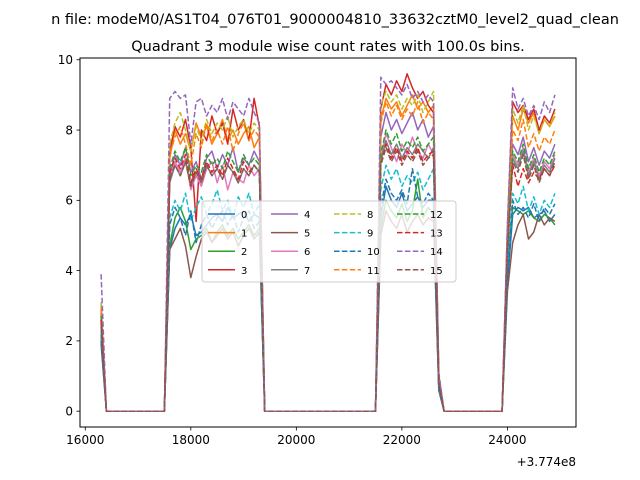 The height and width of the screenshot is (480, 640). Describe the element at coordinates (69, 271) in the screenshot. I see `y-tick-label: 4` at that location.